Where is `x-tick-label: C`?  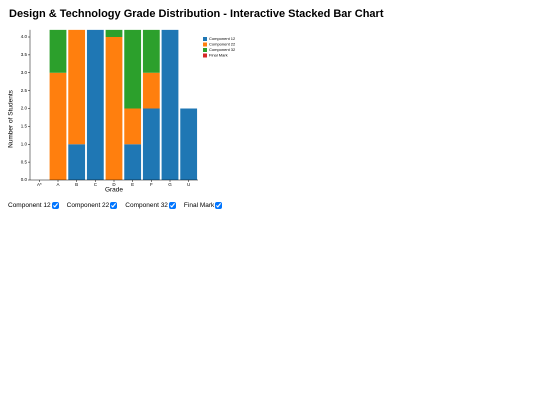
x-tick-label: C is located at coordinates (96, 184).